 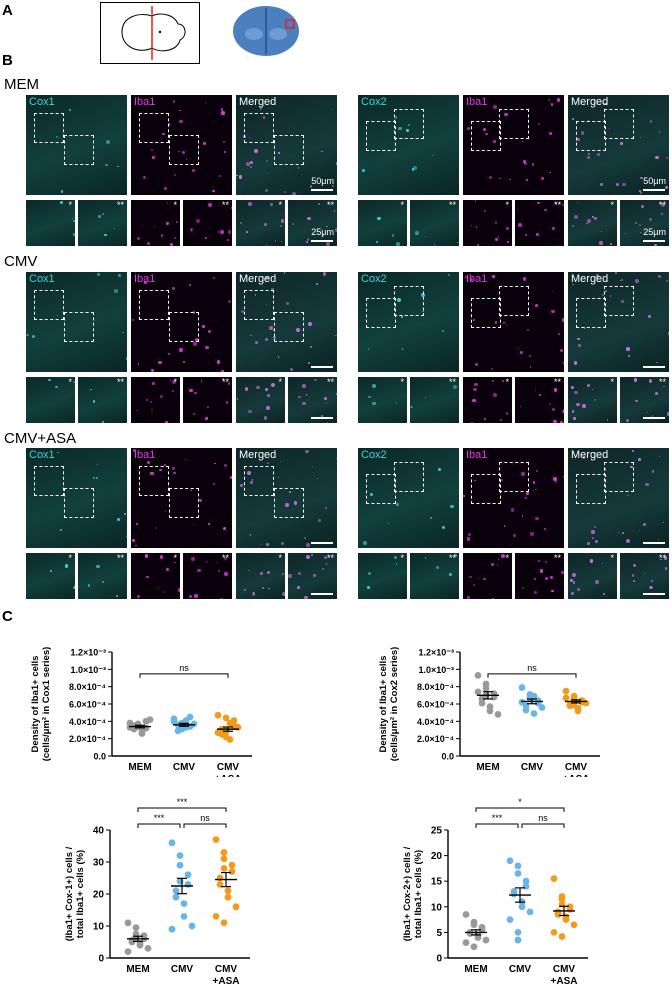 I want to click on significance-label: ***, so click(x=182, y=802).